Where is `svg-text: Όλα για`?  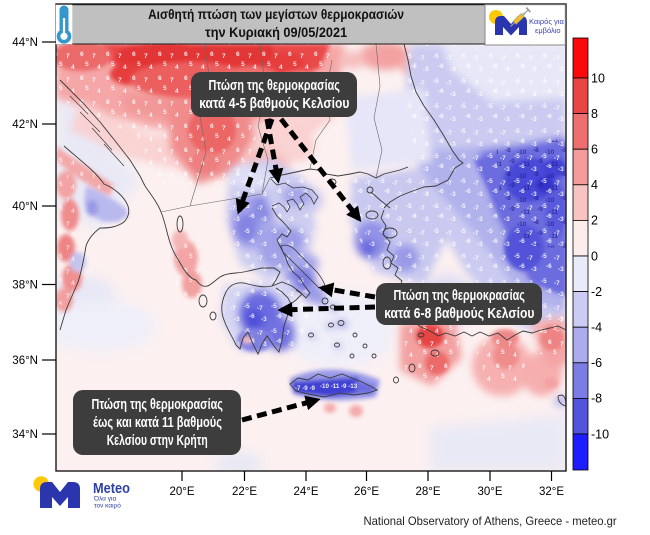
svg-text: Όλα για is located at coordinates (104, 499).